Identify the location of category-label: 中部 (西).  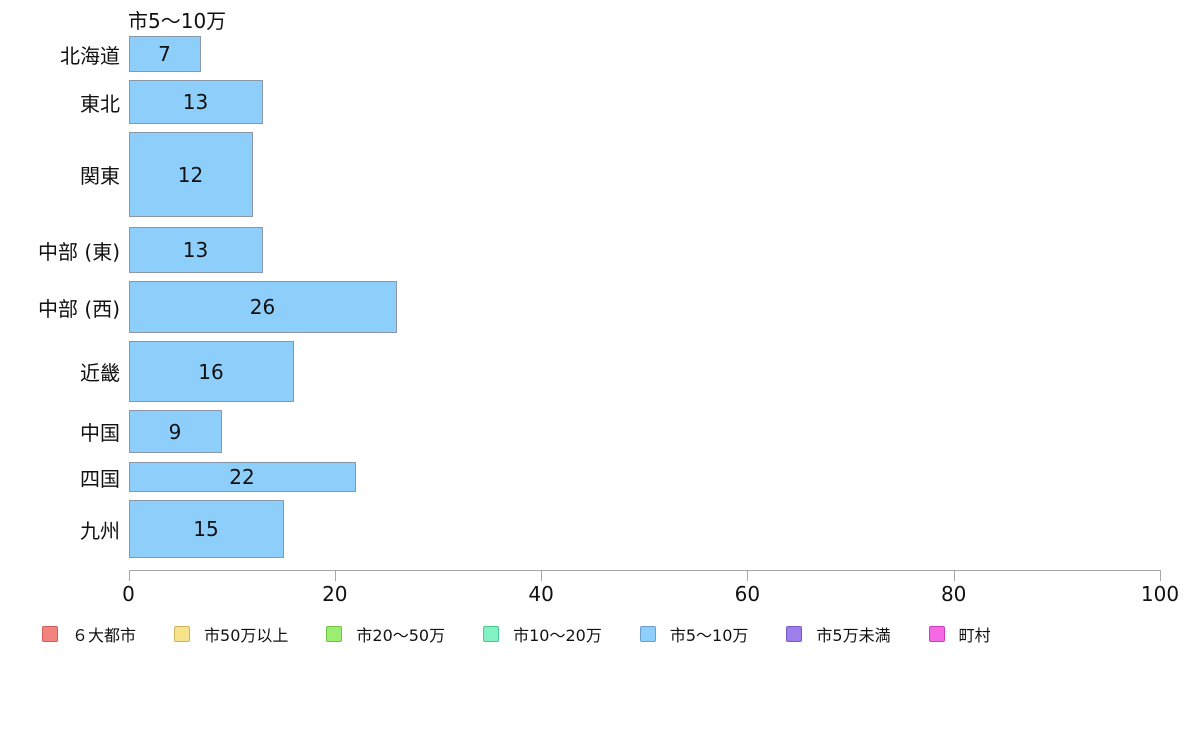
(79, 308).